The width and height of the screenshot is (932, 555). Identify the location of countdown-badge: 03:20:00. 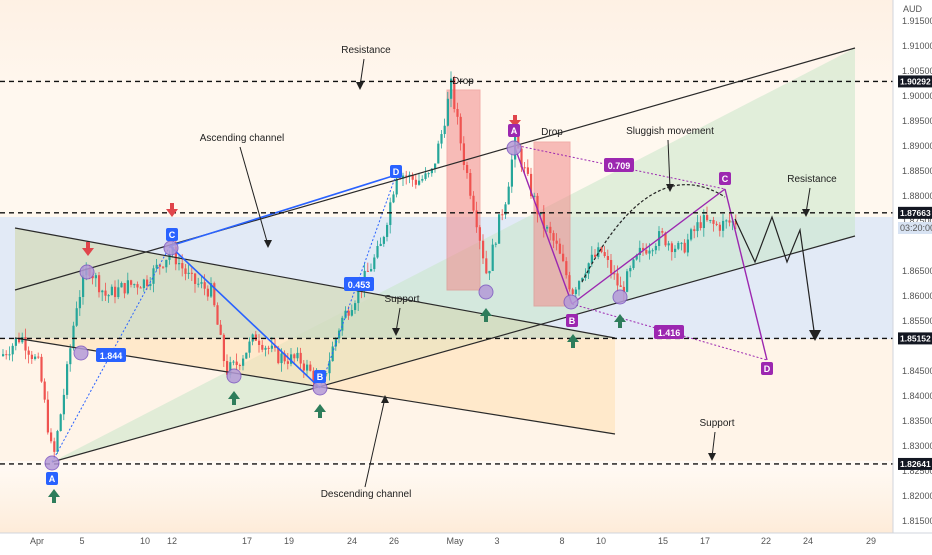
(915, 228).